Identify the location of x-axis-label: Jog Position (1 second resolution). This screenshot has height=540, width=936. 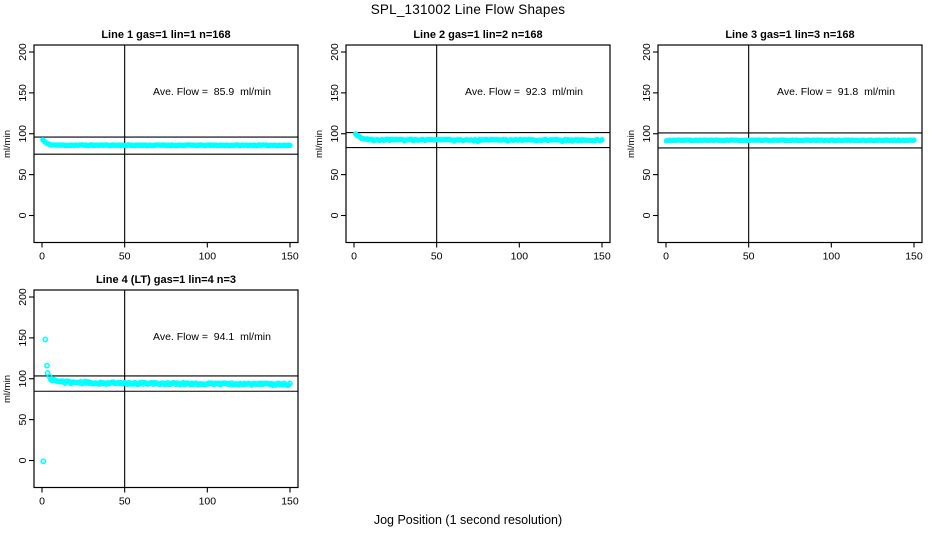
(468, 520).